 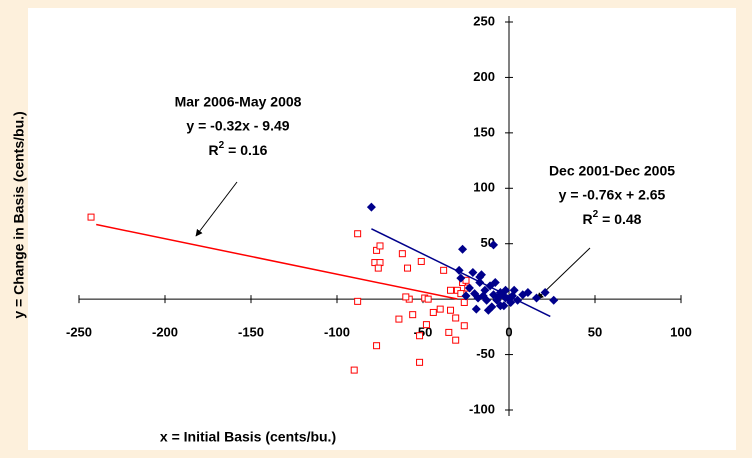 I want to click on x-tick-label: -150, so click(x=251, y=332).